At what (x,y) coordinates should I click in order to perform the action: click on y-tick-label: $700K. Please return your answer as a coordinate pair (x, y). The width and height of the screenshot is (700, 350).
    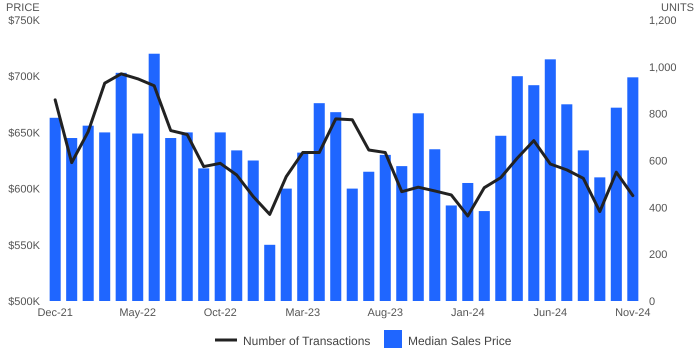
    Looking at the image, I should click on (24, 77).